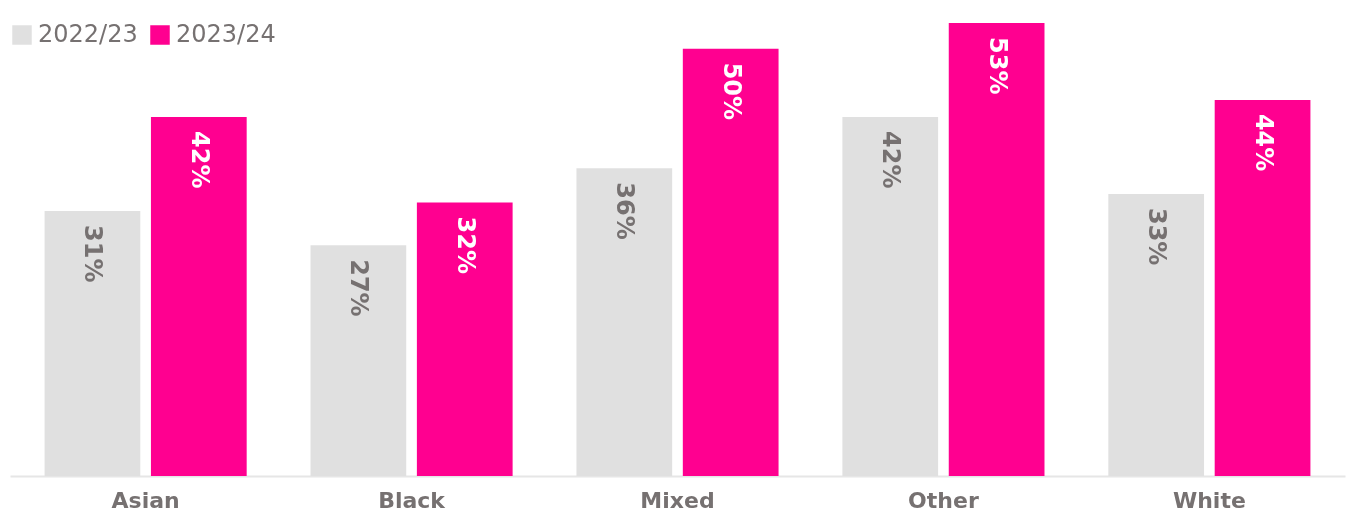 This screenshot has width=1354, height=511. Describe the element at coordinates (1157, 236) in the screenshot. I see `data-label: 33%` at that location.